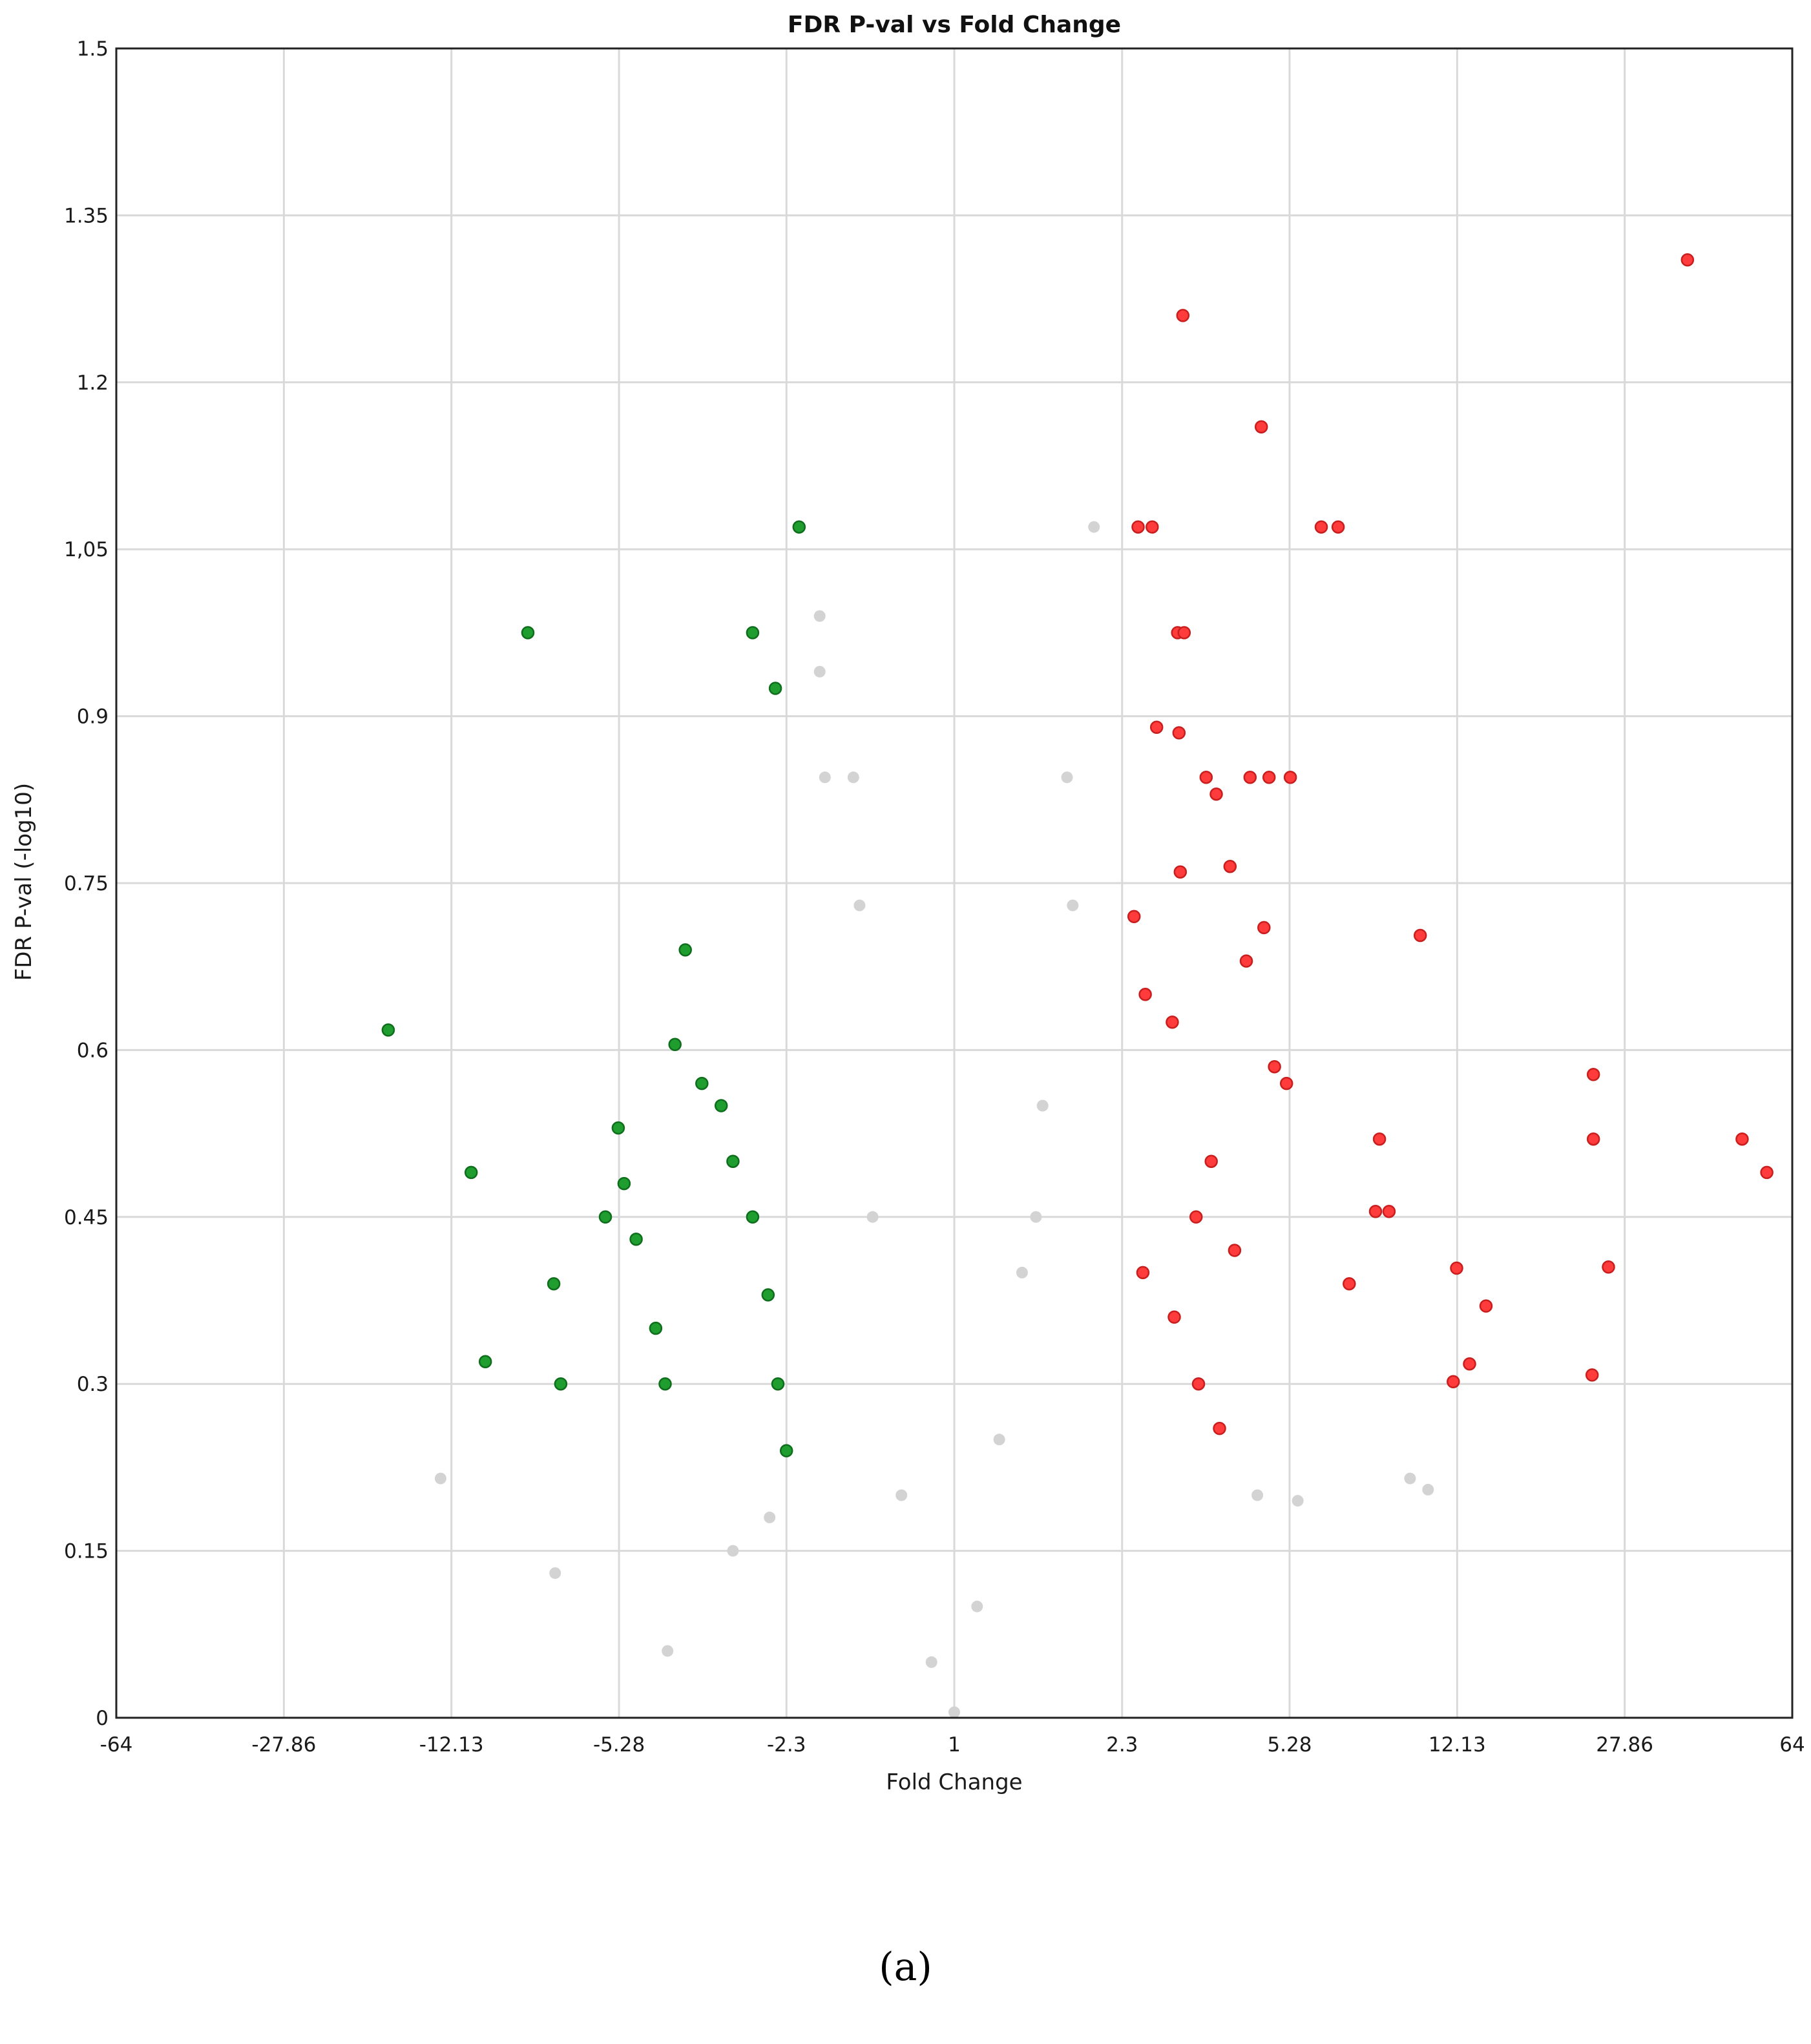  What do you see at coordinates (283, 1745) in the screenshot?
I see `x-tick-label: -27.86` at bounding box center [283, 1745].